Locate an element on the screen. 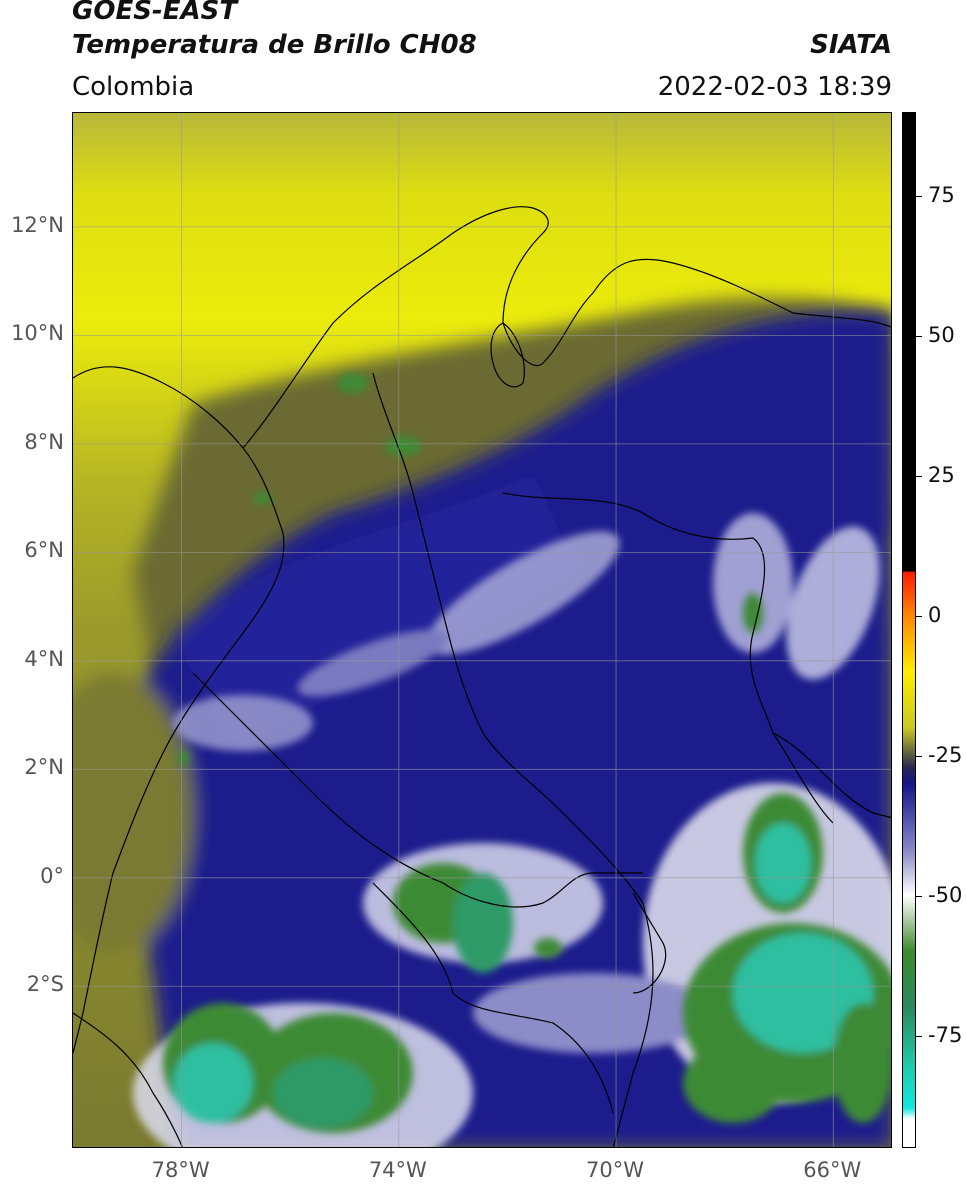 The image size is (966, 1190). lon-tick-label: 70°W is located at coordinates (615, 1170).